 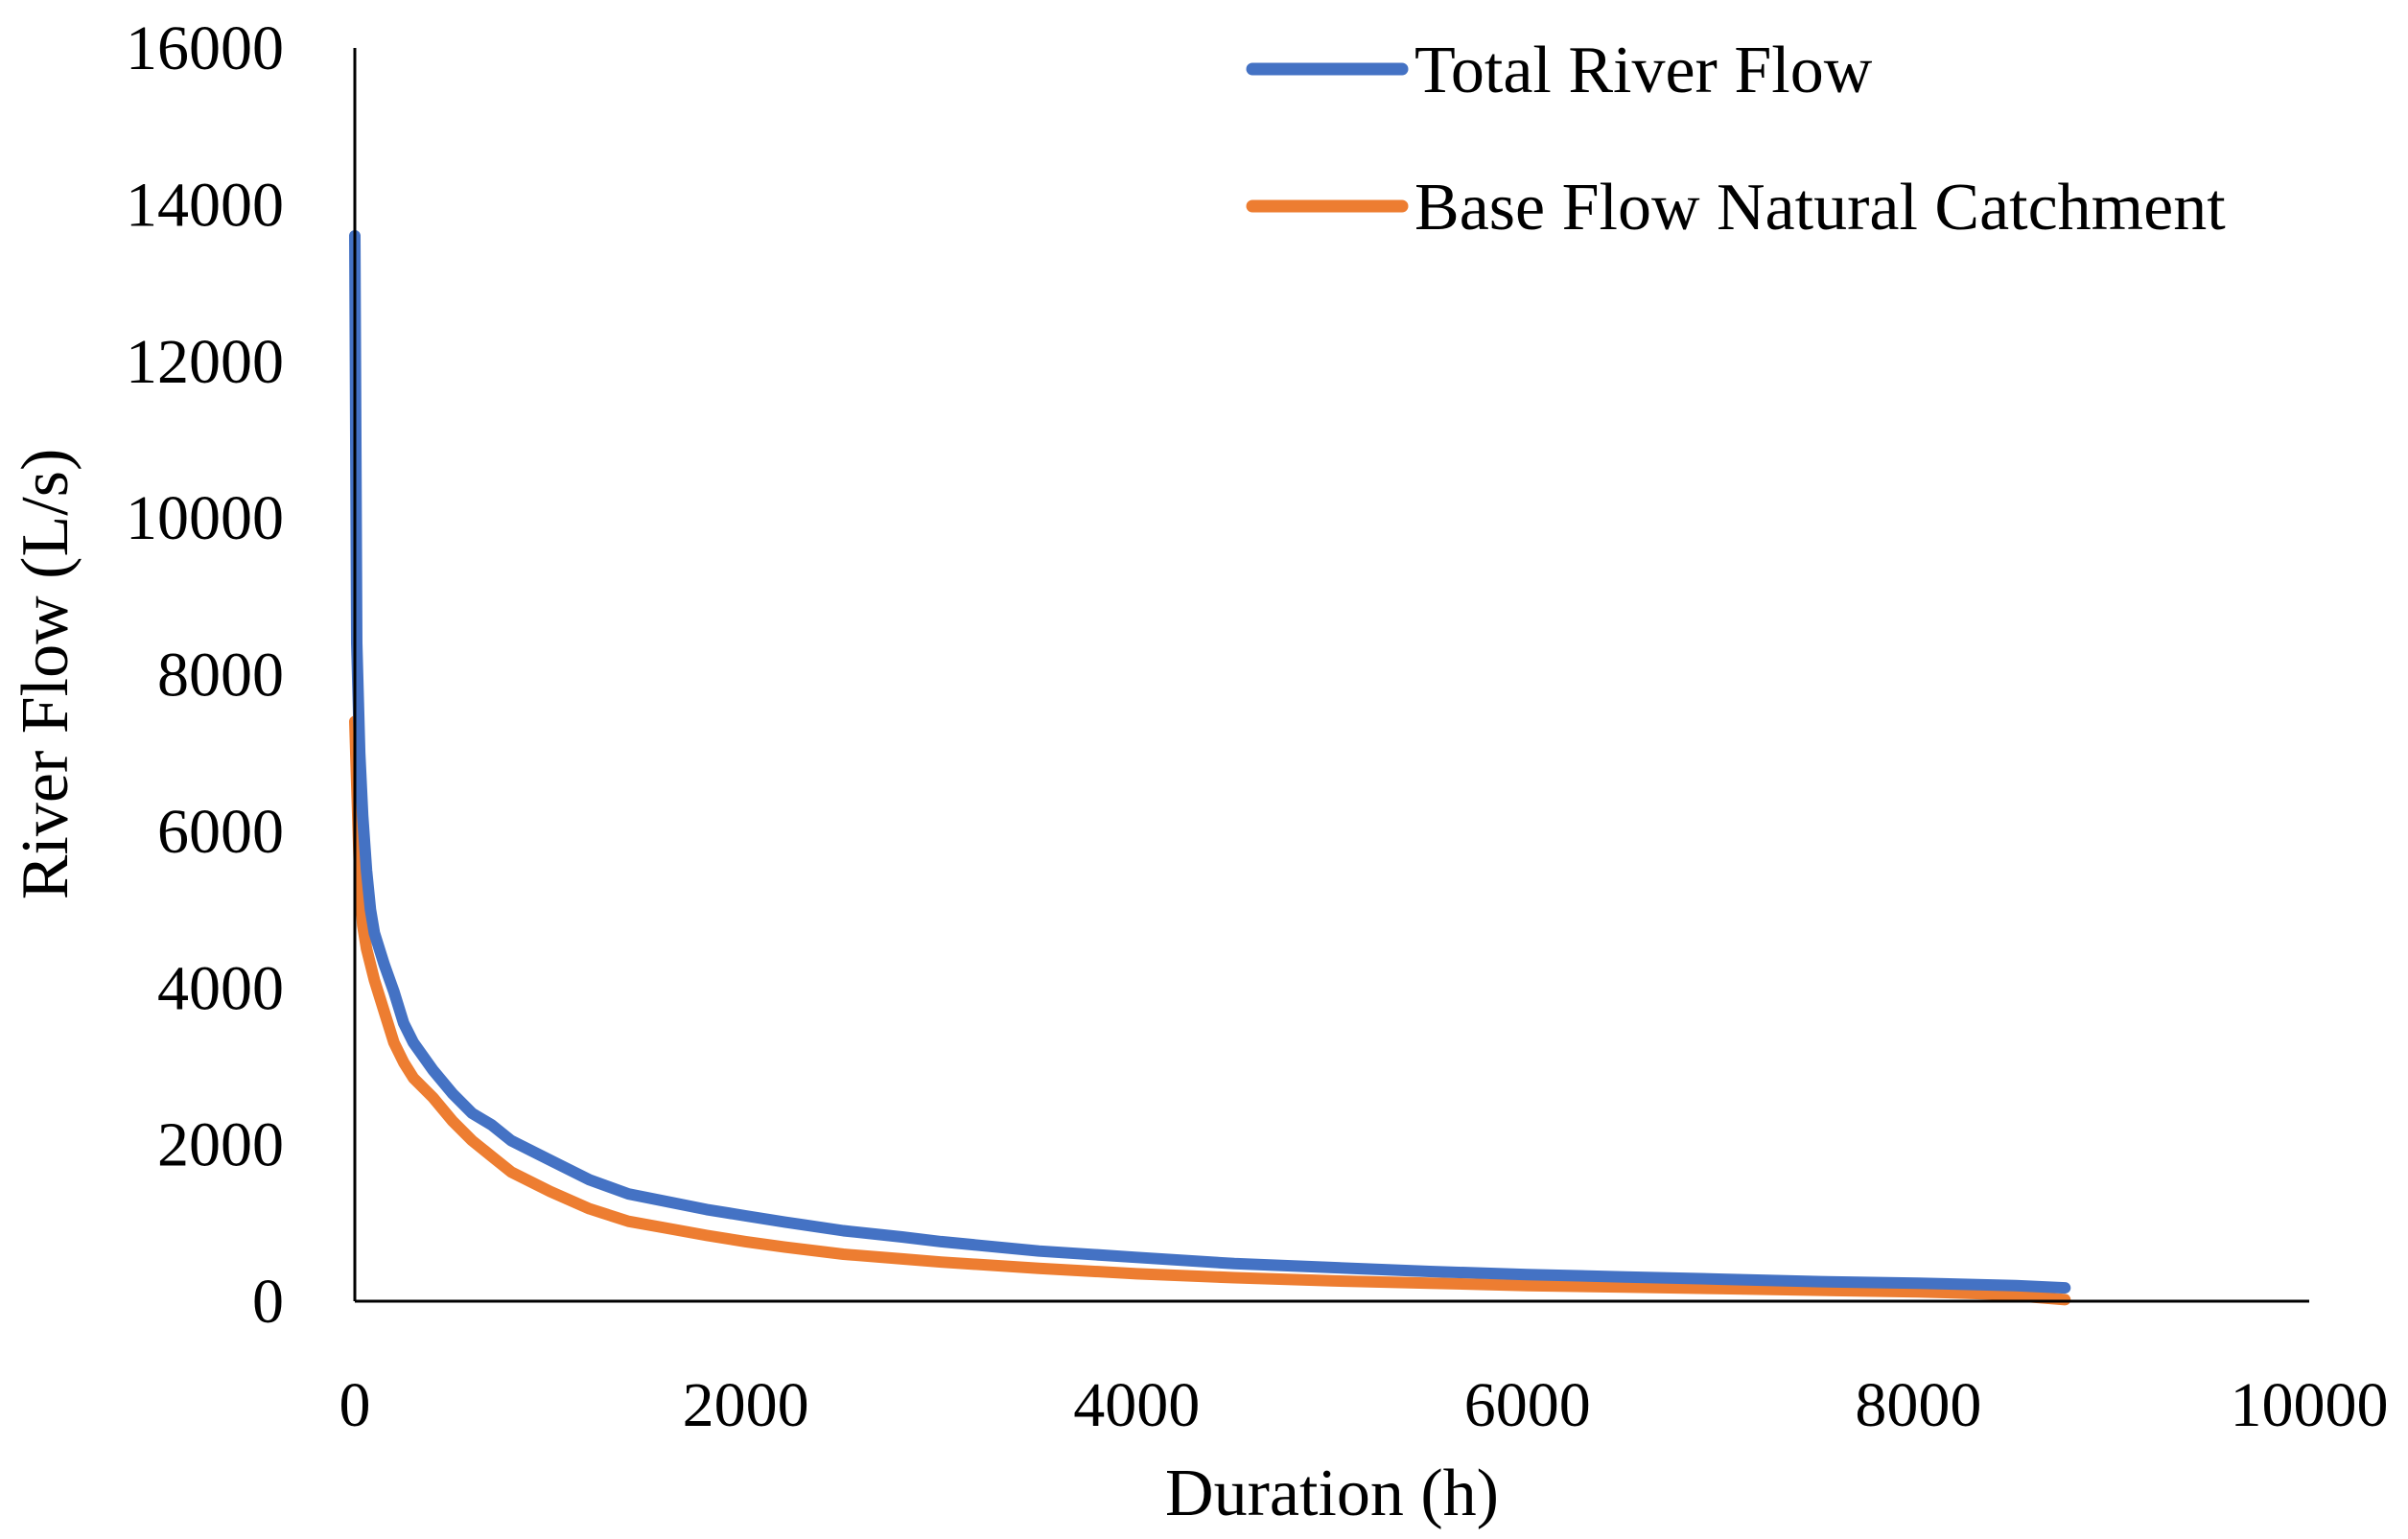 What do you see at coordinates (220, 676) in the screenshot?
I see `y-tick-label: 8000` at bounding box center [220, 676].